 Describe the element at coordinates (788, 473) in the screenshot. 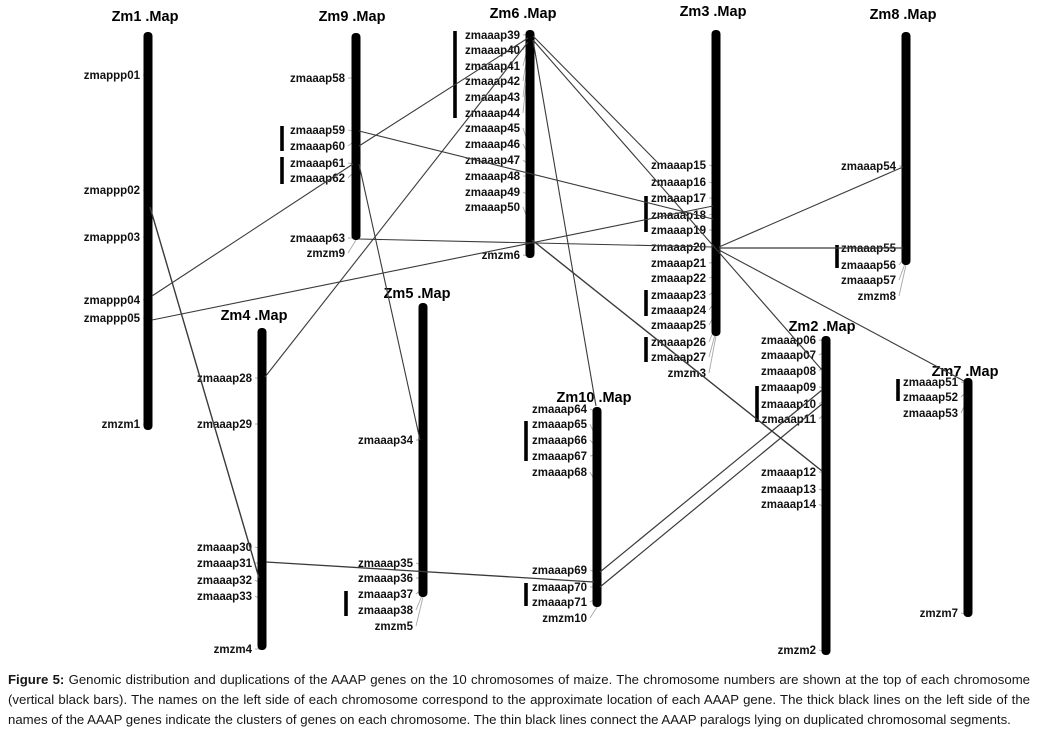

I see `gene-label: zmaaap12` at that location.